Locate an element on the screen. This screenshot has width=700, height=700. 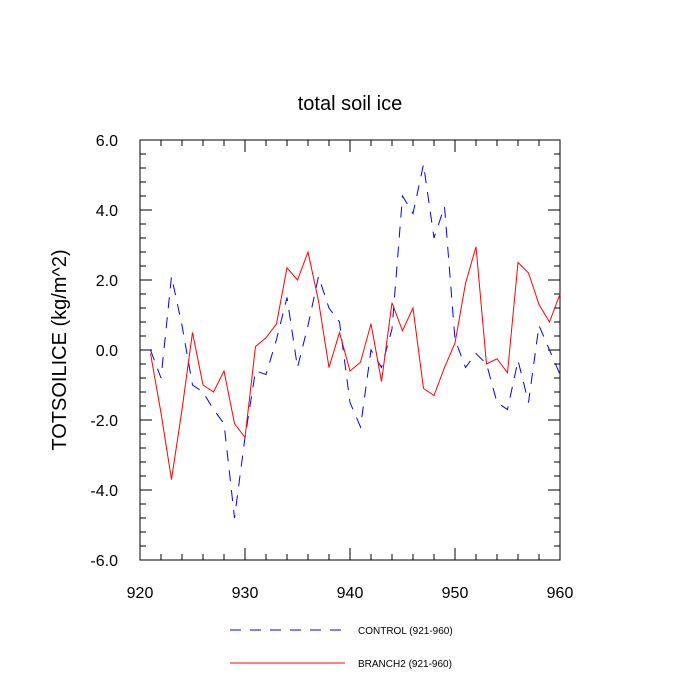
x-tick-label: 920 is located at coordinates (140, 593).